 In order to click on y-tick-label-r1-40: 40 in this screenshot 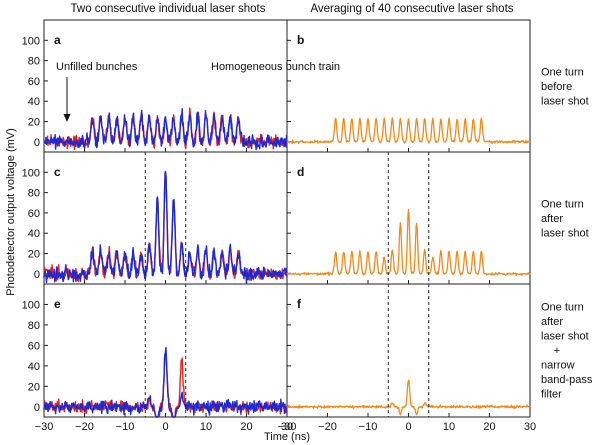, I will do `click(34, 234)`.